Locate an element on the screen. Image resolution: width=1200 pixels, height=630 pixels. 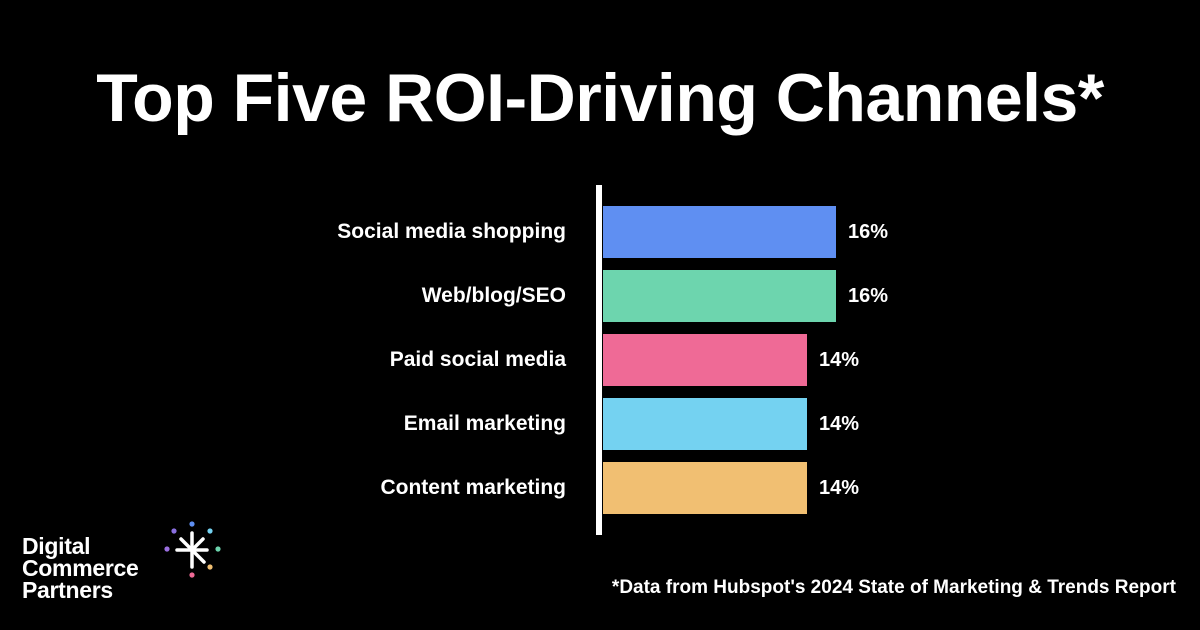
chart-title: Top Five ROI-Driving Channels* is located at coordinates (600, 98).